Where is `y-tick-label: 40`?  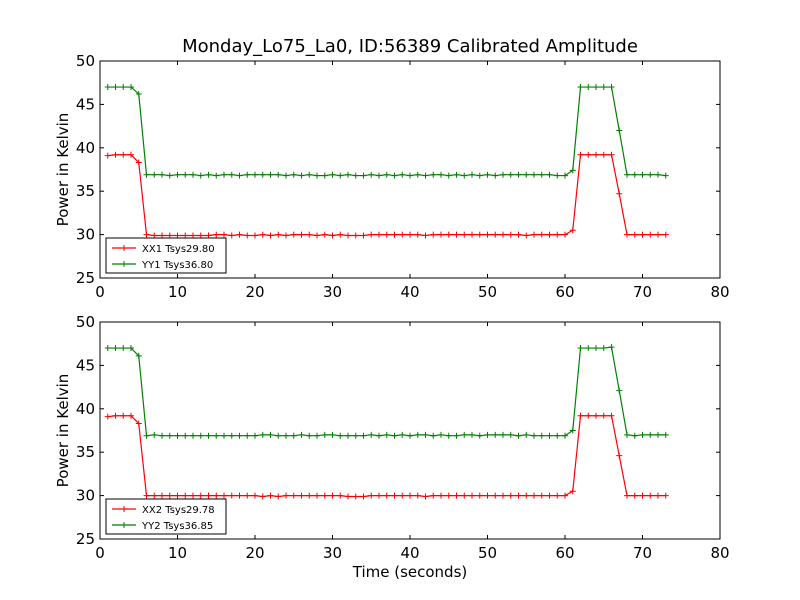 y-tick-label: 40 is located at coordinates (85, 148).